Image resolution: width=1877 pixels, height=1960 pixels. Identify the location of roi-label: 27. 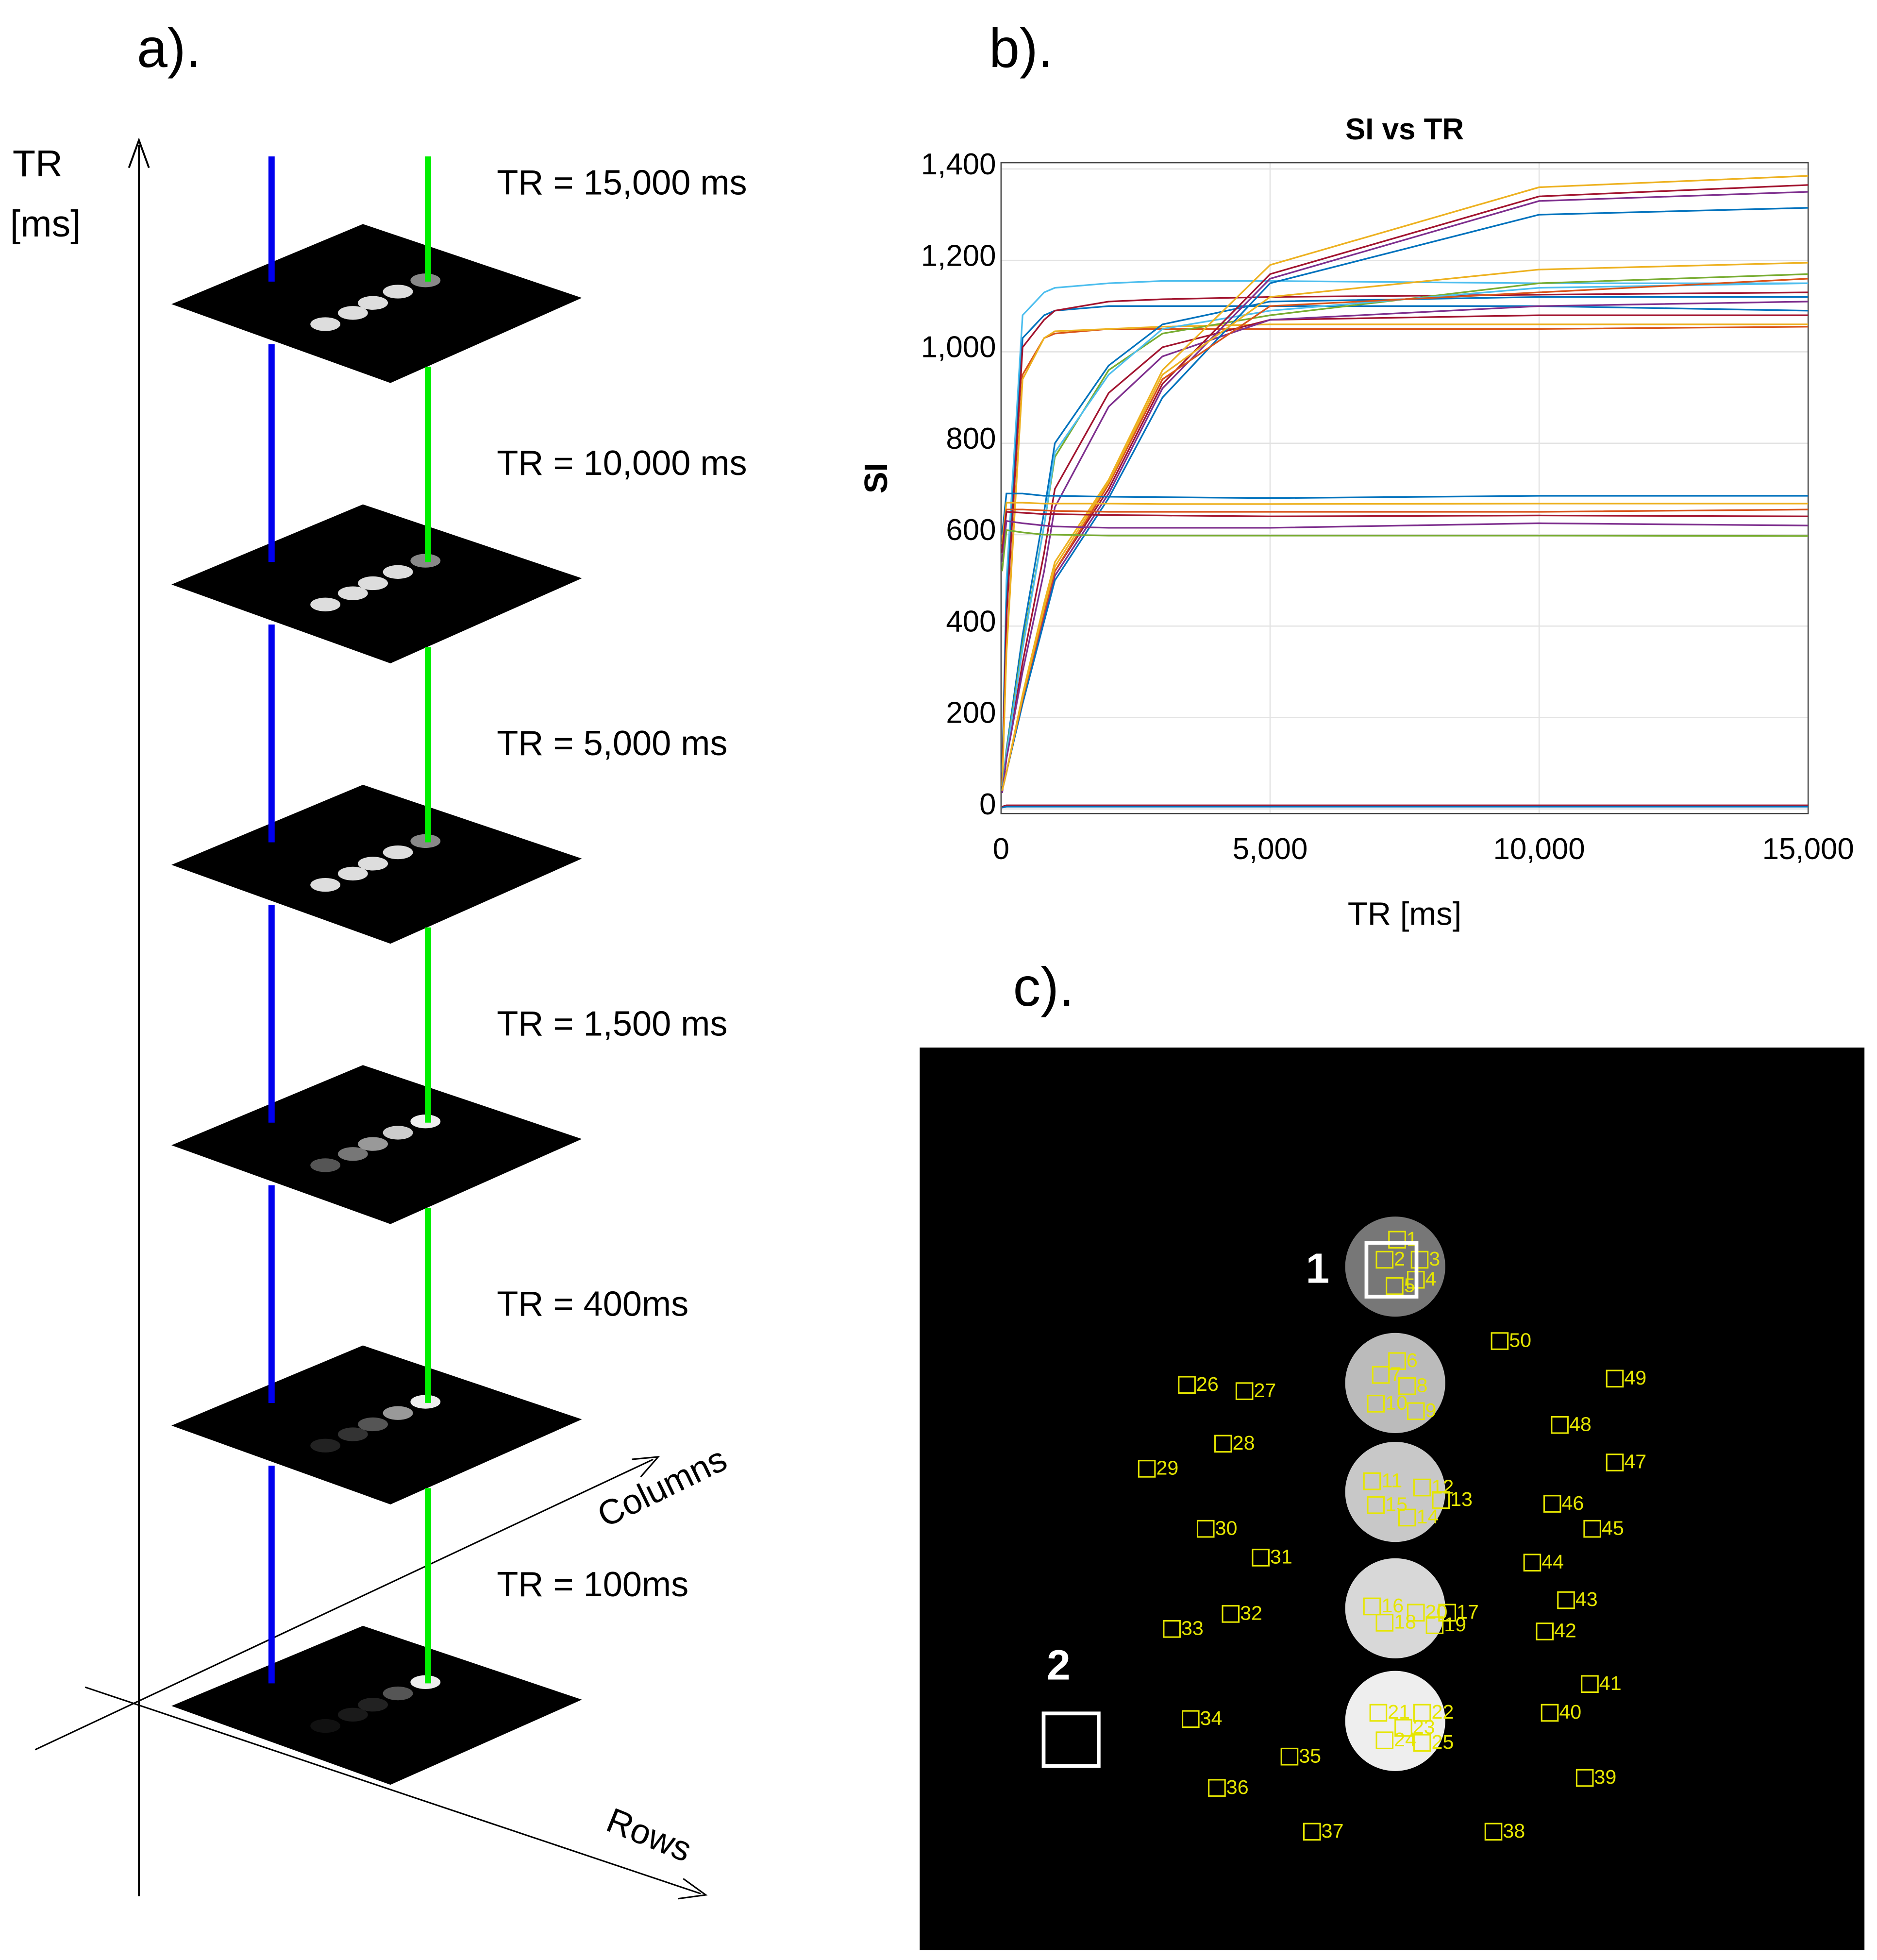
(1265, 1390).